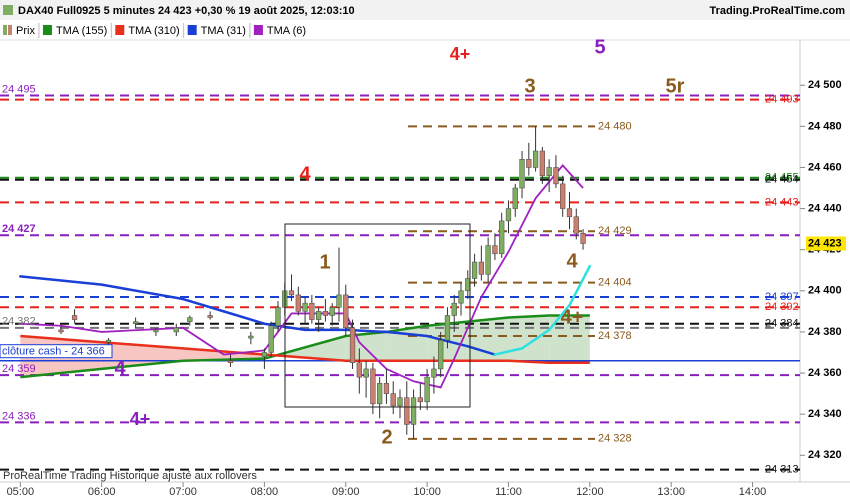  Describe the element at coordinates (615, 439) in the screenshot. I see `level-label: 24 328` at that location.